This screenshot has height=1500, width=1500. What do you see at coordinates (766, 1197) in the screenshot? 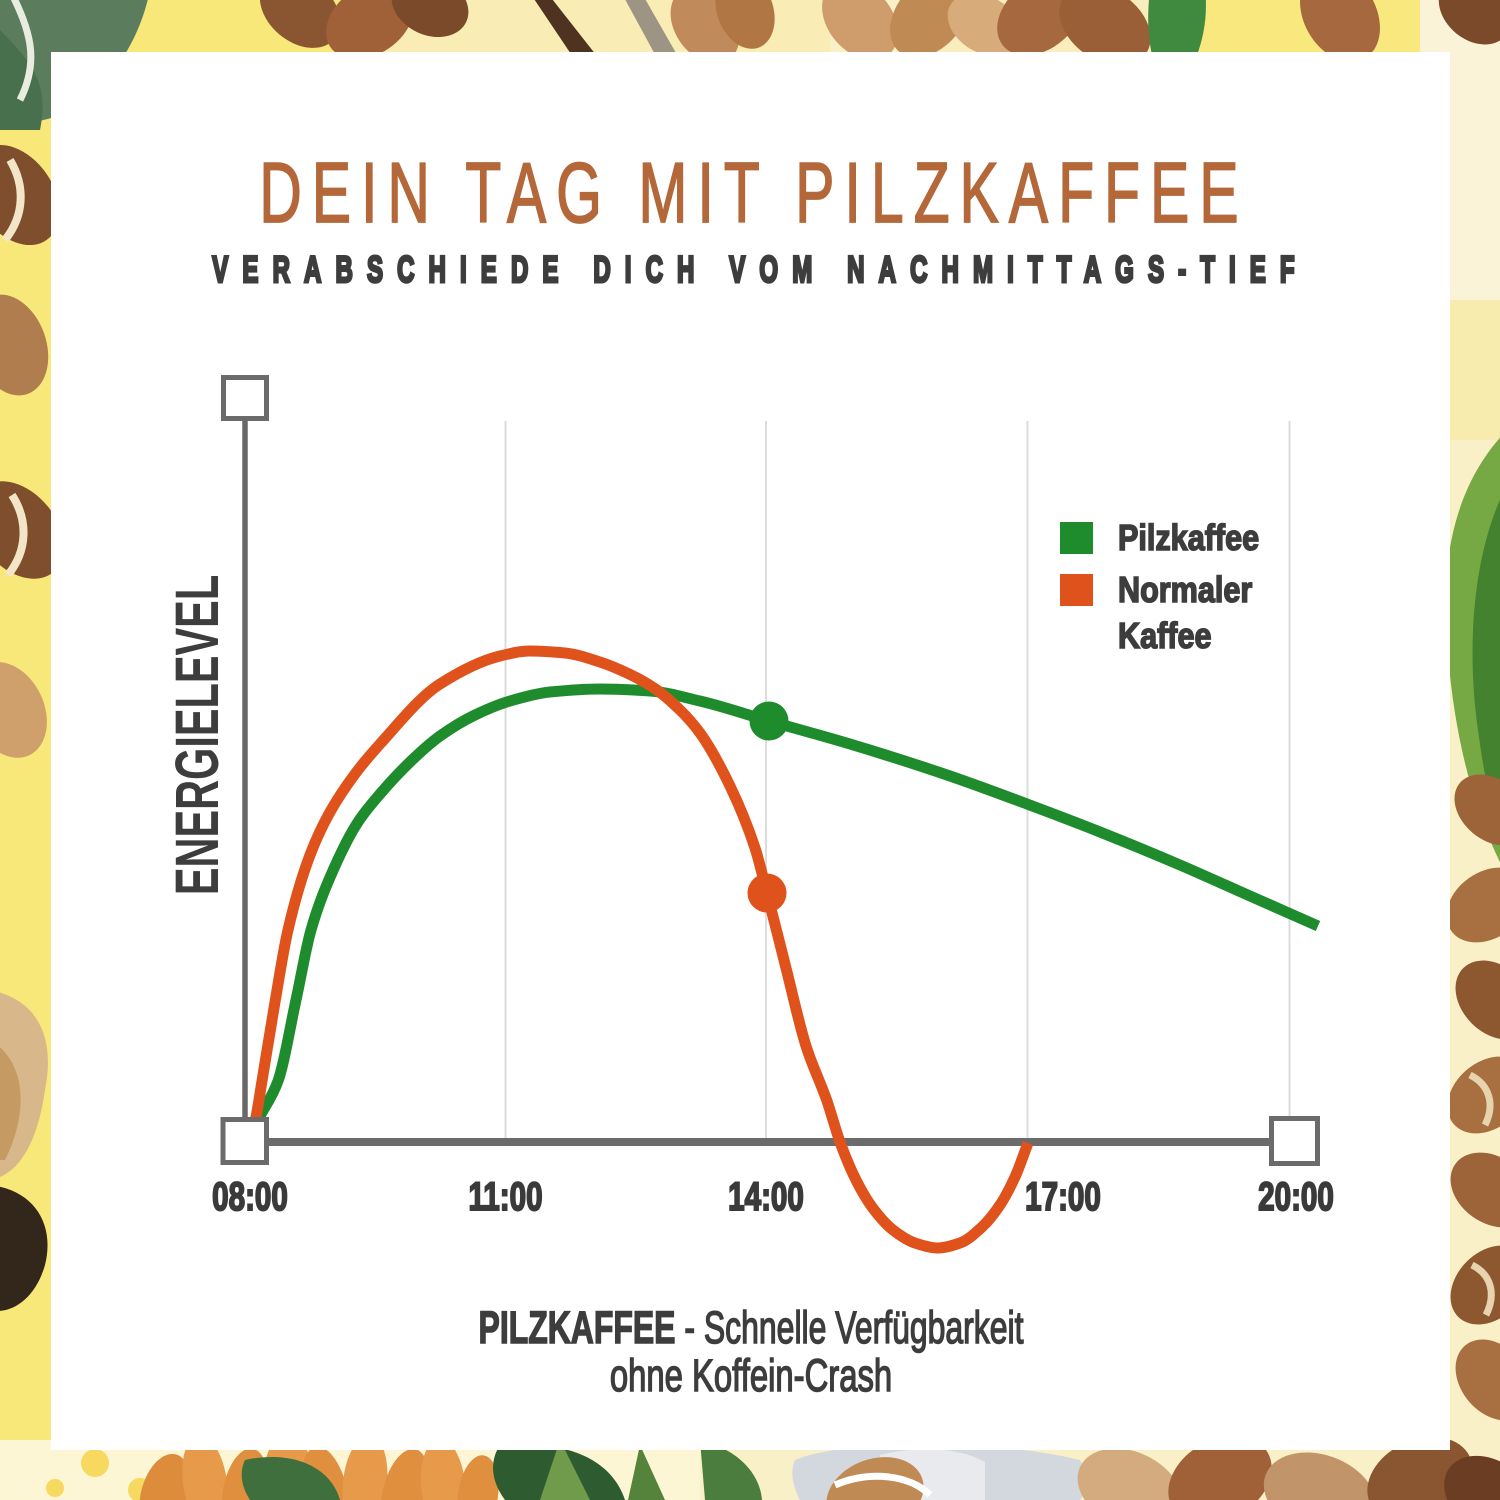
I see `svg-text: 14:00` at bounding box center [766, 1197].